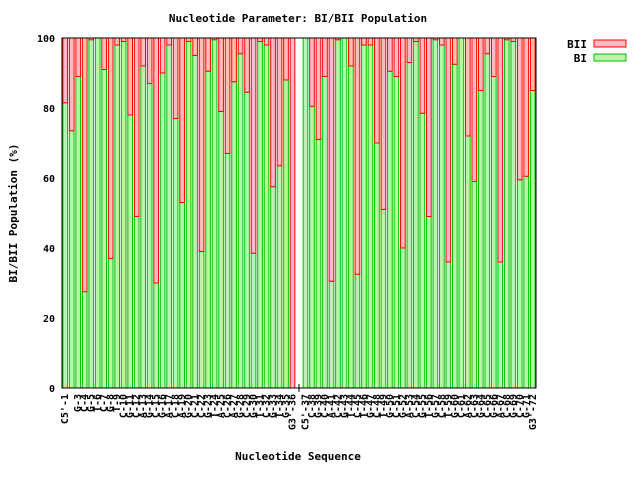 This screenshot has width=640, height=480. I want to click on x-tick-label: T-31, so click(260, 406).